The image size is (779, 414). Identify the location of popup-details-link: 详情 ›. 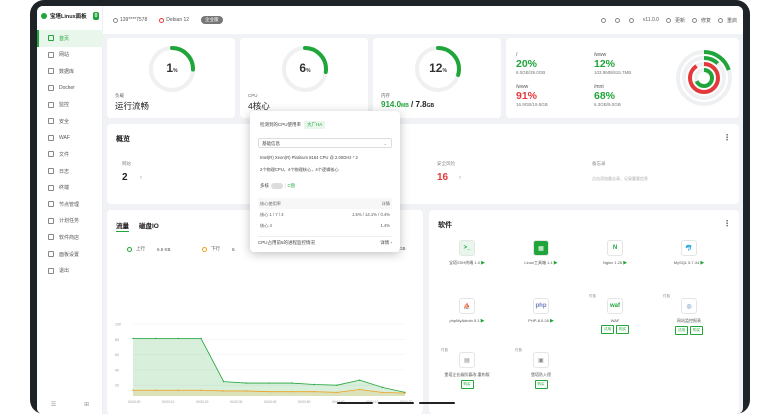
(386, 242).